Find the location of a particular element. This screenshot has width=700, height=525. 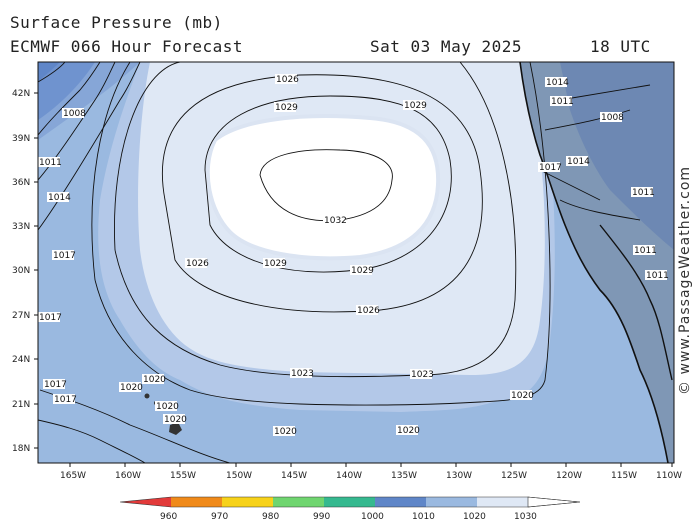

lat-label-24n: 24N is located at coordinates (21, 360).